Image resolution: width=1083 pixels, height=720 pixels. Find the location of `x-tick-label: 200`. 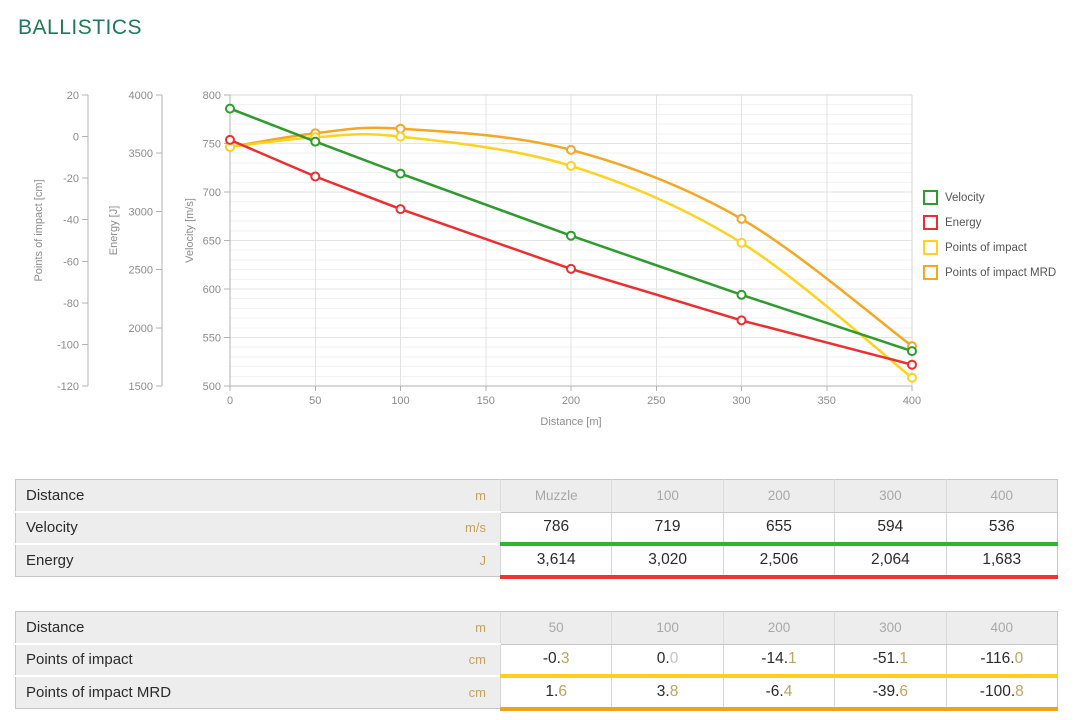

x-tick-label: 200 is located at coordinates (571, 401).